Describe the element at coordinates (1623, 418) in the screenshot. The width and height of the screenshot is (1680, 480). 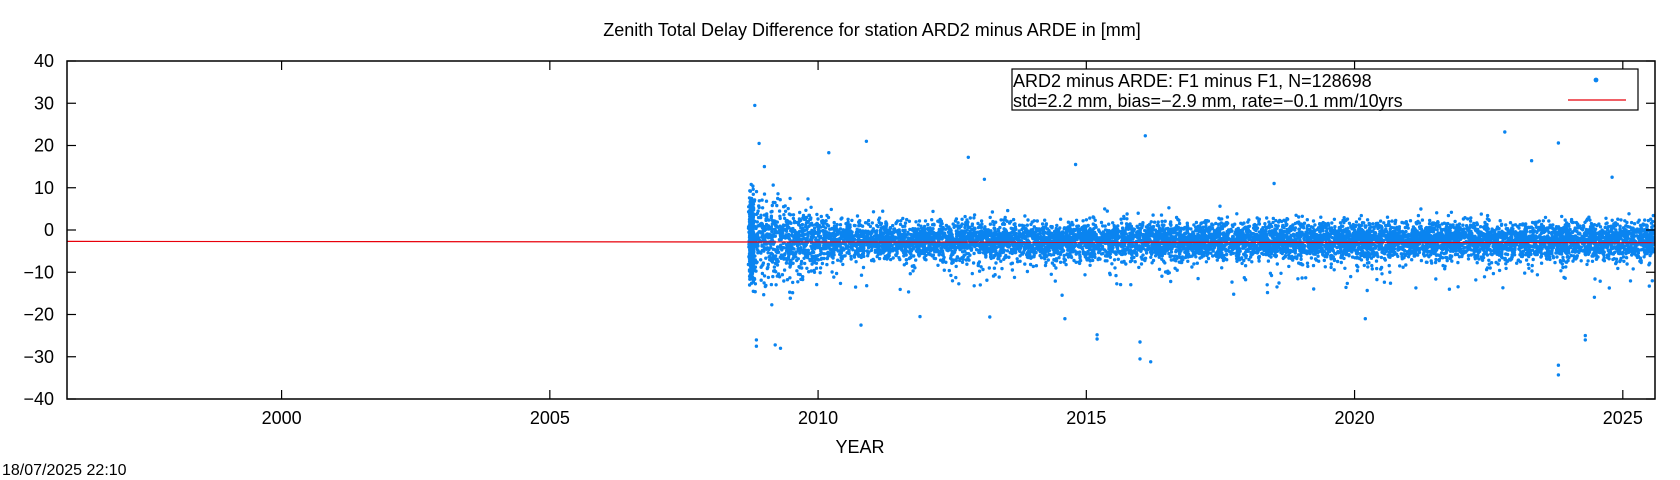
I see `x-tick-label: 2025` at that location.